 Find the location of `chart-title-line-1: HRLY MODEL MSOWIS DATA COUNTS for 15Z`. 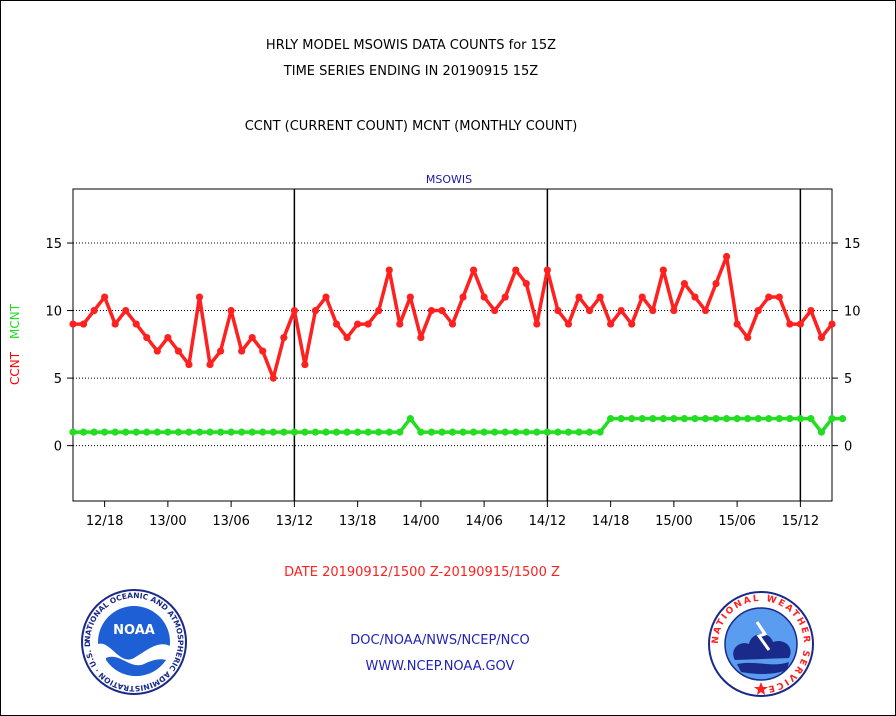

chart-title-line-1: HRLY MODEL MSOWIS DATA COUNTS for 15Z is located at coordinates (411, 45).